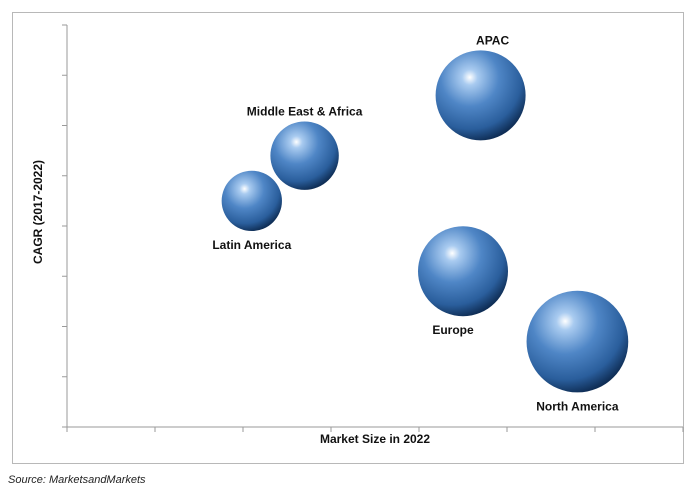 The height and width of the screenshot is (490, 696). Describe the element at coordinates (577, 406) in the screenshot. I see `bubble-label: North America` at that location.